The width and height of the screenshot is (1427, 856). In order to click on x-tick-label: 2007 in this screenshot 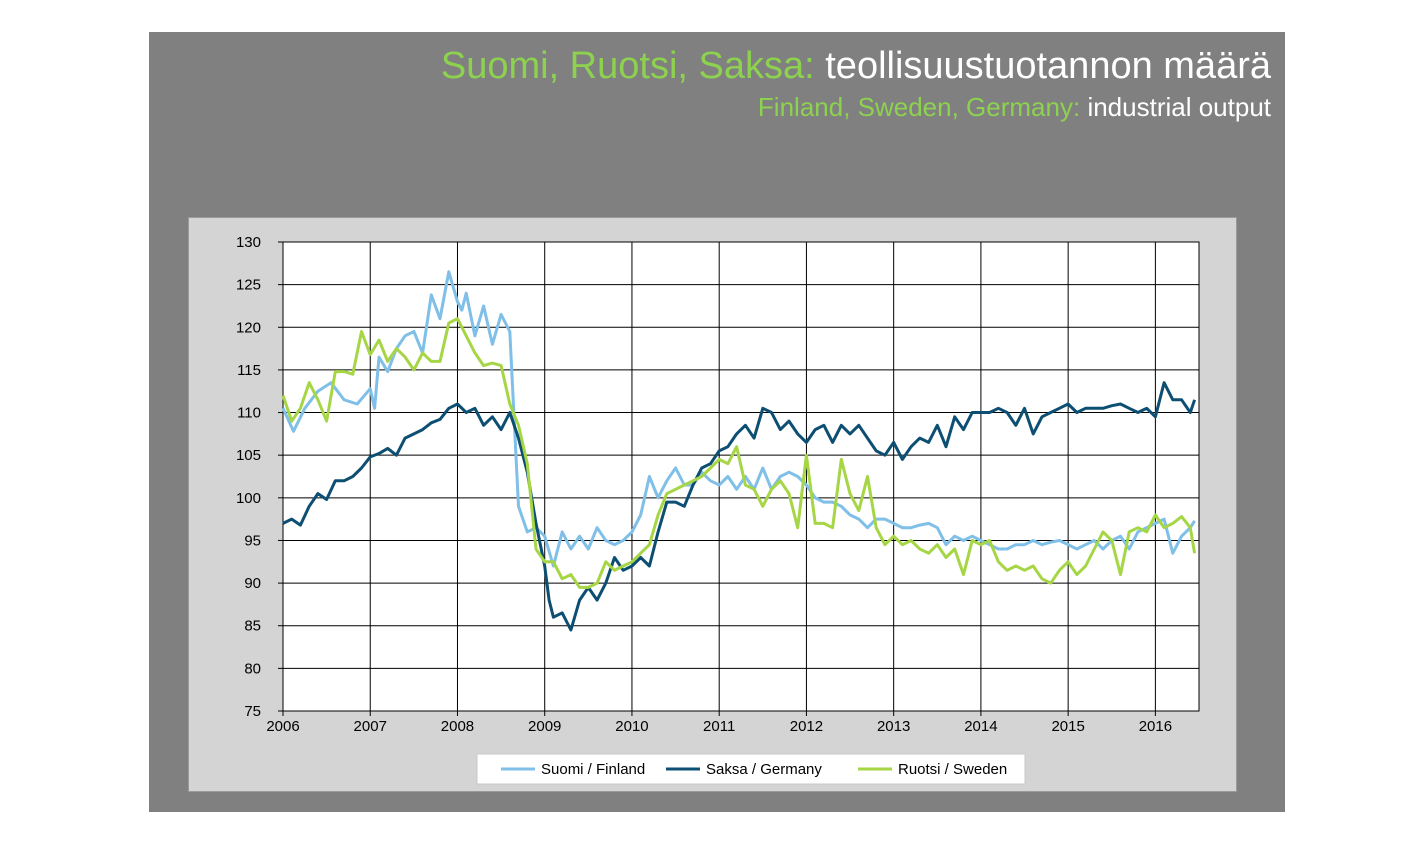, I will do `click(370, 726)`.